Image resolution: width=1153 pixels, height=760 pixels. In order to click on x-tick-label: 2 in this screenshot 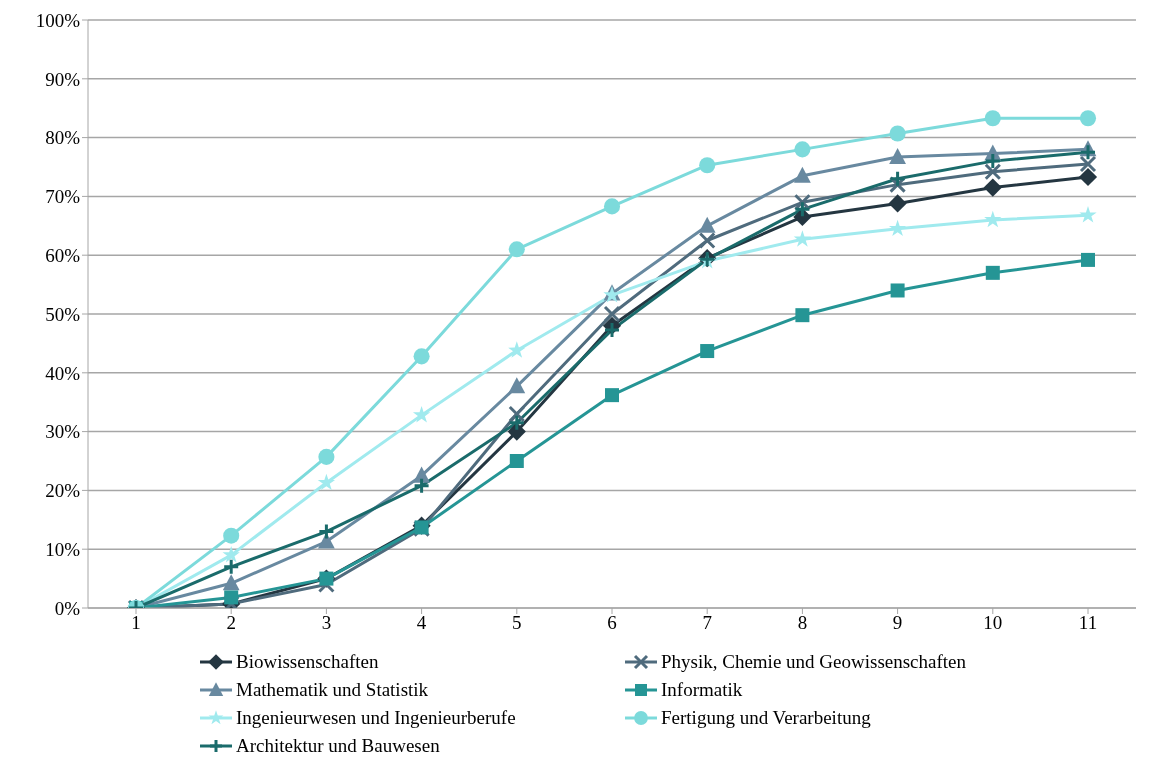, I will do `click(231, 623)`.